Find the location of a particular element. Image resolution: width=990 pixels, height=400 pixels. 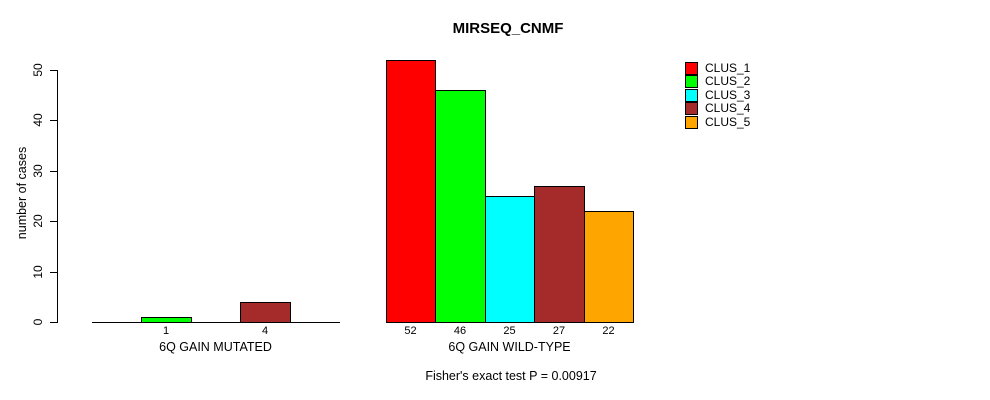

bar-count-label: 52 is located at coordinates (410, 331).